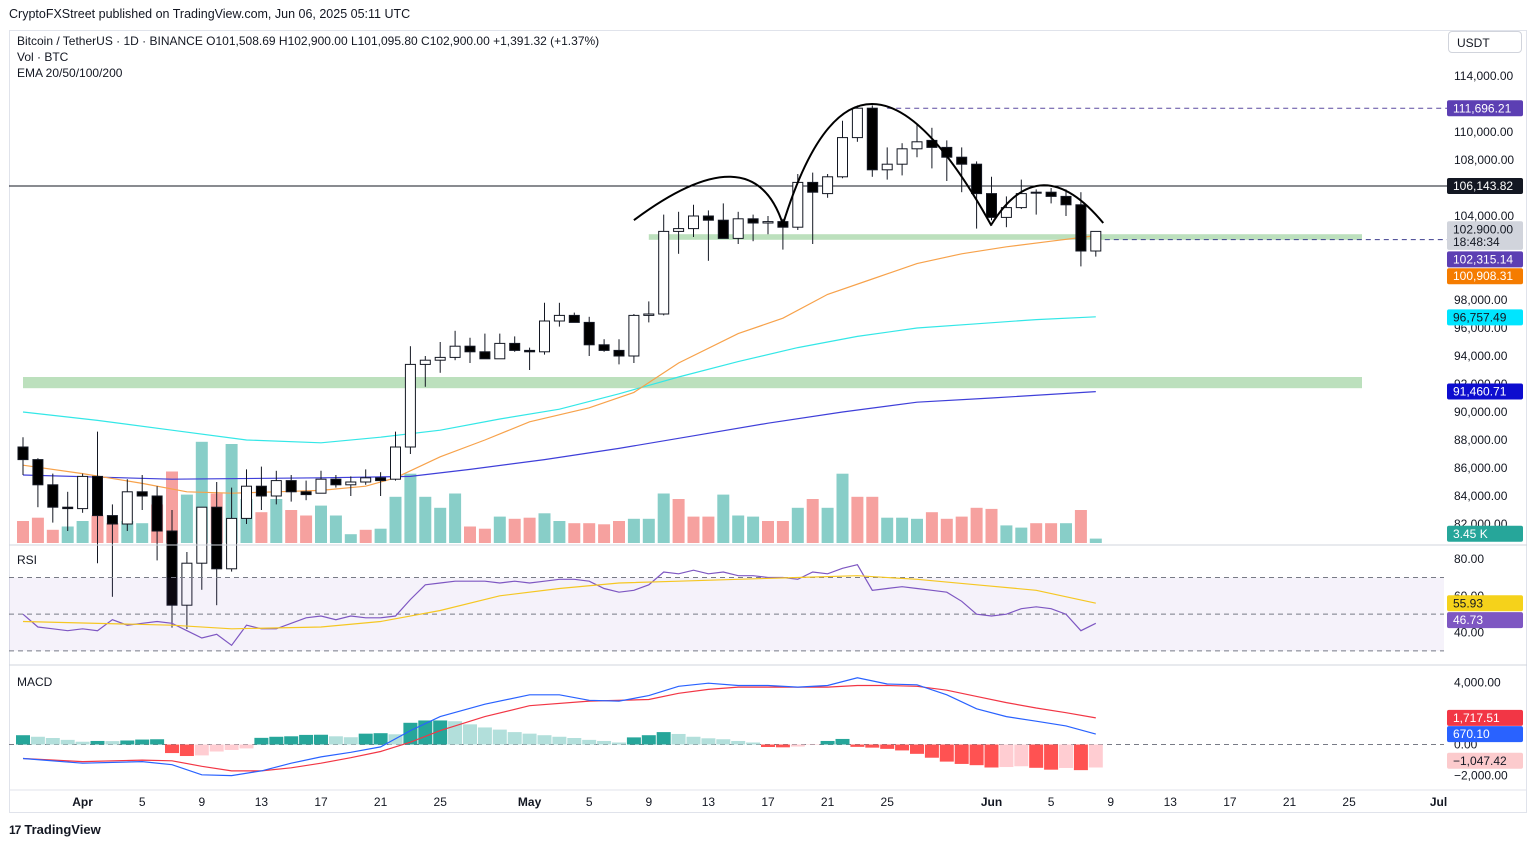 The width and height of the screenshot is (1536, 847). Describe the element at coordinates (1469, 559) in the screenshot. I see `rsi-tick-label: 80.00` at that location.